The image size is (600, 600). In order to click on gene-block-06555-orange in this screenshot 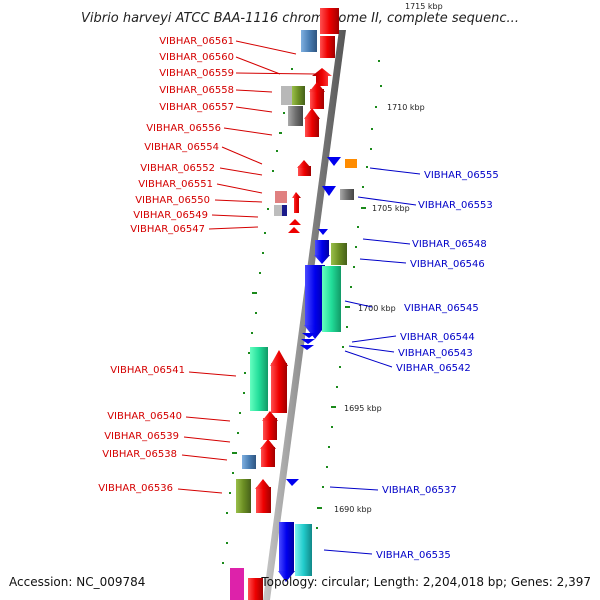, I will do `click(351, 163)`.